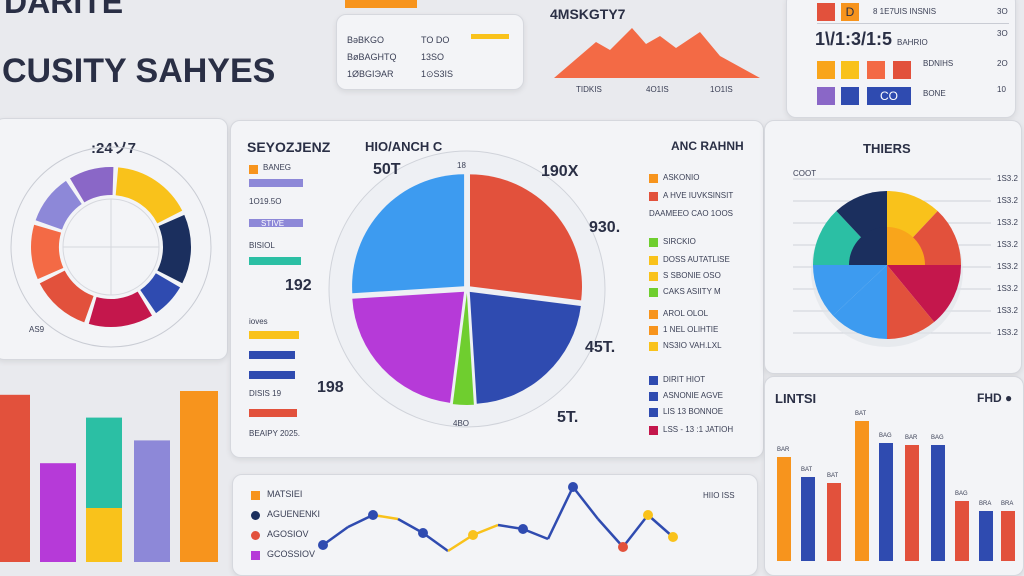 The height and width of the screenshot is (576, 1024). Describe the element at coordinates (912, 42) in the screenshot. I see `stats-row-text: BAHRIO` at that location.